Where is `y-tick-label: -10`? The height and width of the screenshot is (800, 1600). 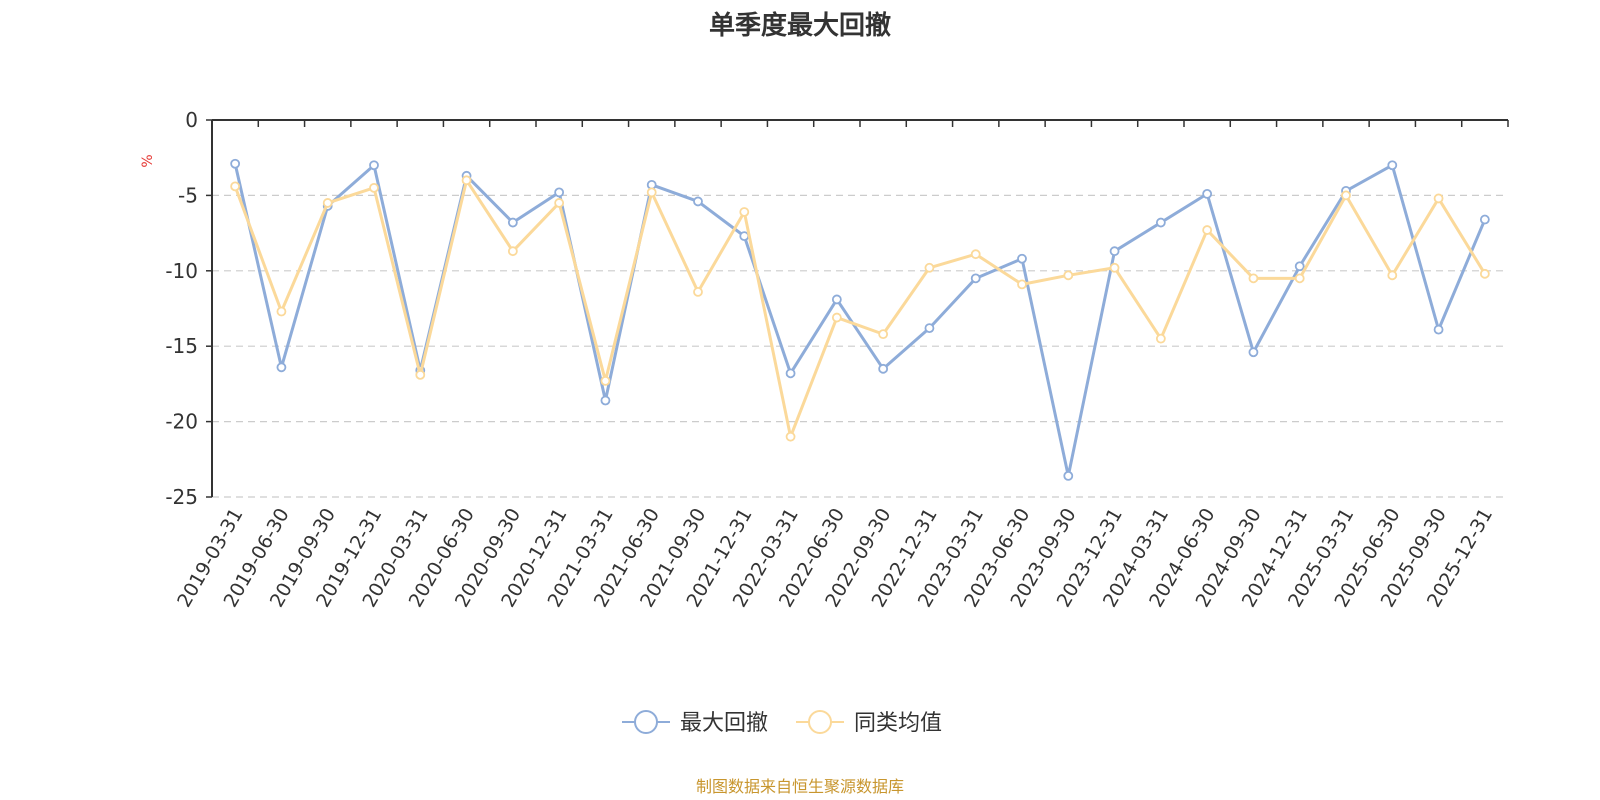
y-tick-label: -10 is located at coordinates (181, 271).